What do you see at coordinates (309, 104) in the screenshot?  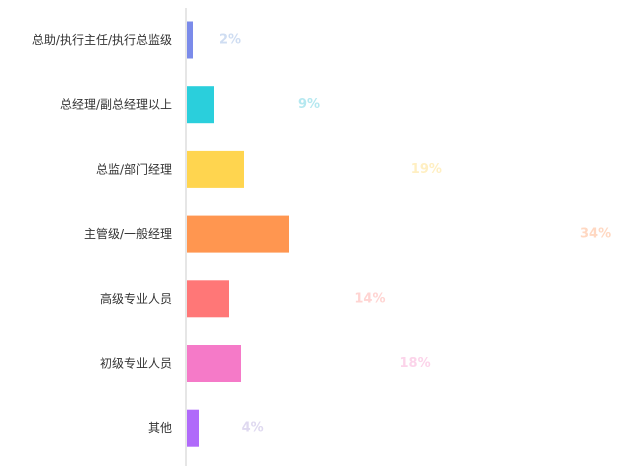 I see `value-label-1: 9%` at bounding box center [309, 104].